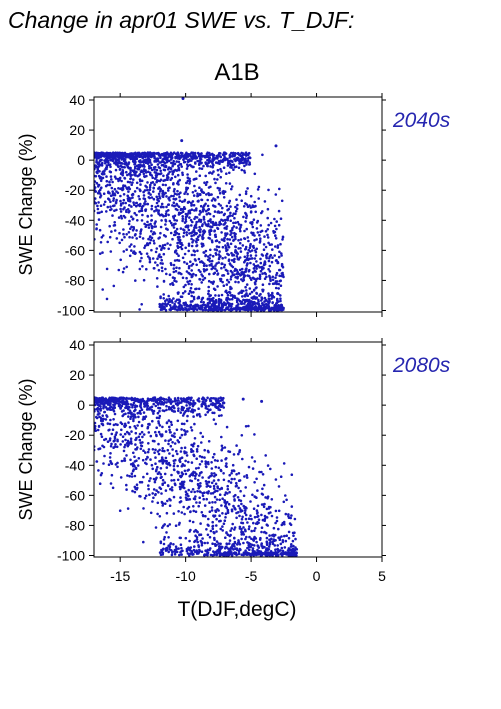 The width and height of the screenshot is (501, 709). What do you see at coordinates (317, 576) in the screenshot?
I see `x-tick-label: 0` at bounding box center [317, 576].